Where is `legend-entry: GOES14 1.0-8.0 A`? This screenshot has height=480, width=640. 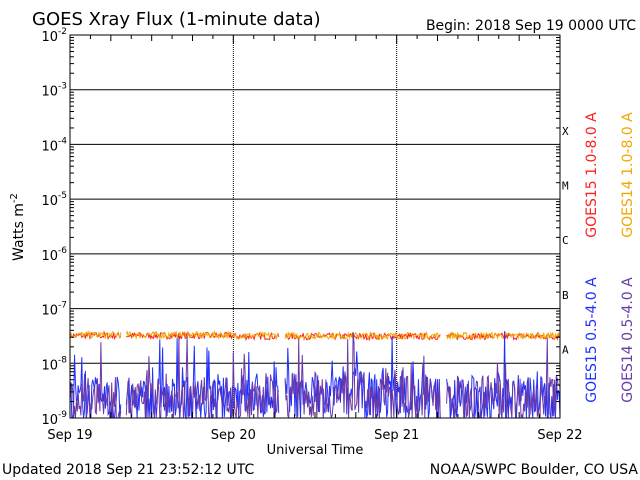 legend-entry: GOES14 1.0-8.0 A is located at coordinates (628, 175).